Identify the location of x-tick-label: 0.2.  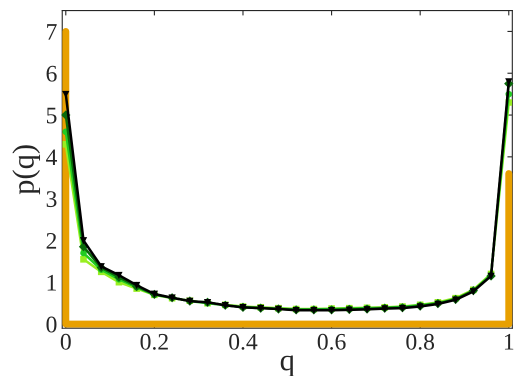
(154, 342).